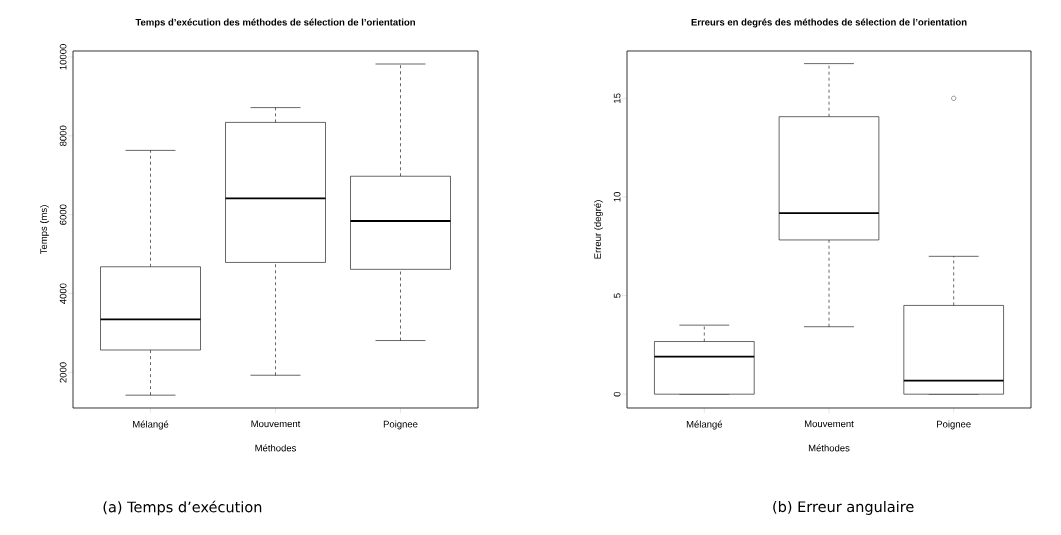  What do you see at coordinates (63, 293) in the screenshot?
I see `y-tick-label: 4000` at bounding box center [63, 293].